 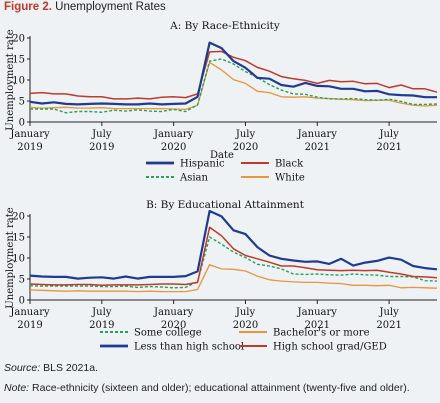 What do you see at coordinates (168, 333) in the screenshot?
I see `legend-label: Some college` at bounding box center [168, 333].